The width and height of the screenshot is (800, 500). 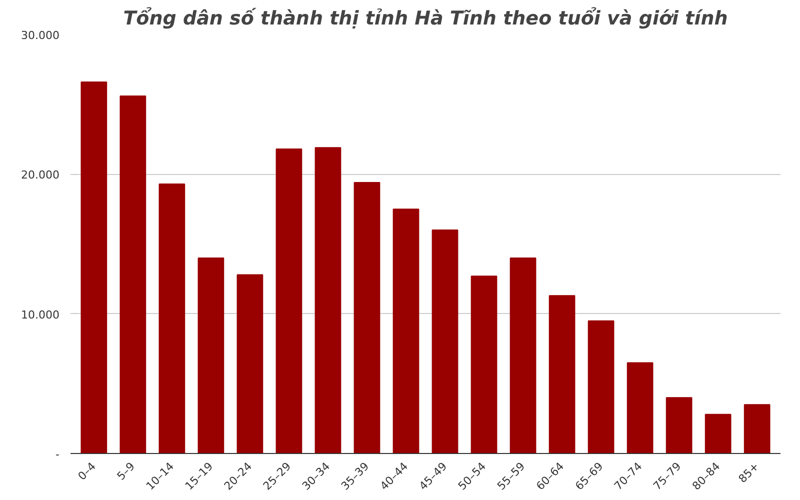 I want to click on x-tick-label: 0–4, so click(x=87, y=471).